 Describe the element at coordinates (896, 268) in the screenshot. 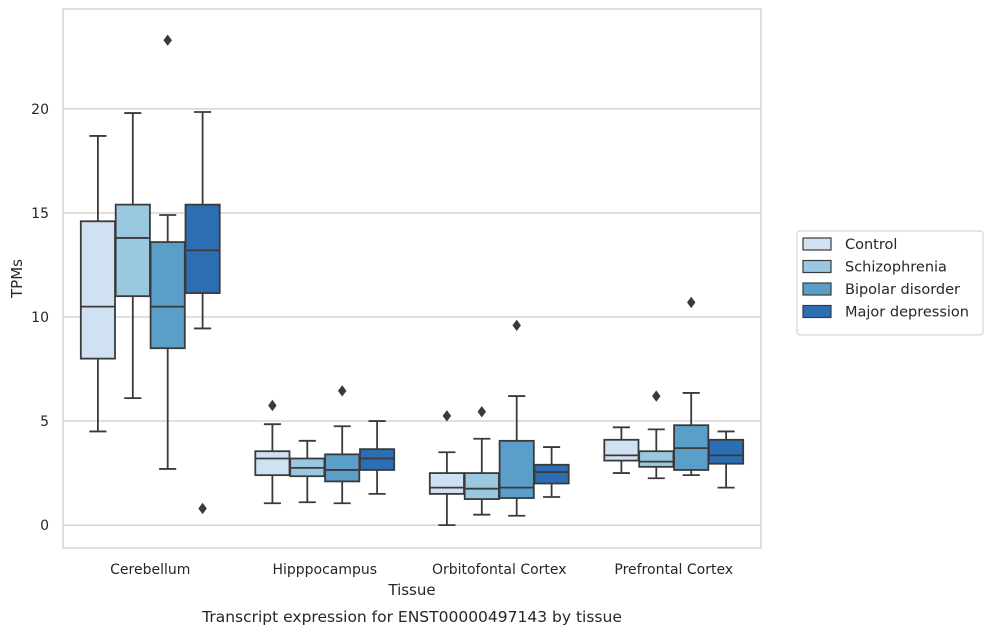

I see `legend-label: Schizophrenia` at that location.